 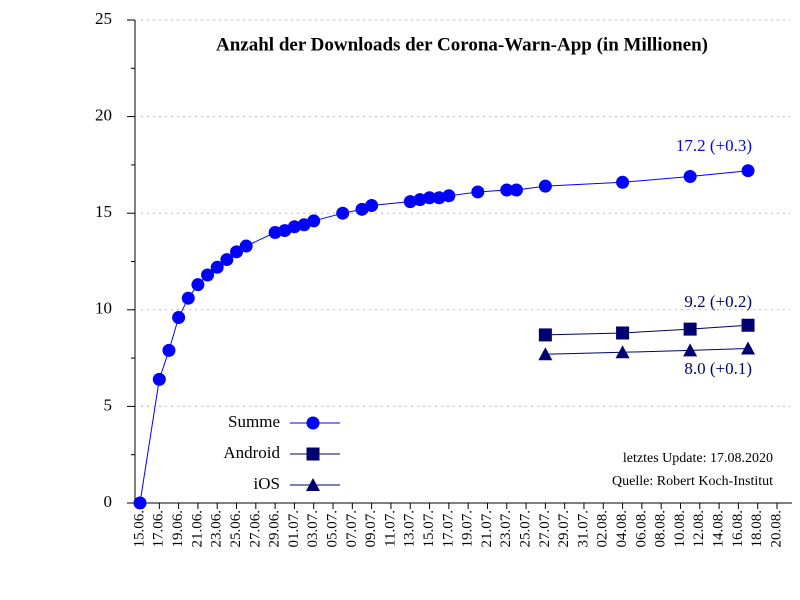 I want to click on x-tick-label: 10.08., so click(x=680, y=529).